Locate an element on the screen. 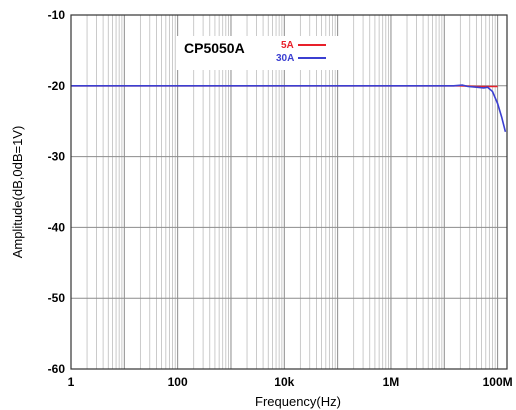  y-tick-label: -50 is located at coordinates (57, 298).